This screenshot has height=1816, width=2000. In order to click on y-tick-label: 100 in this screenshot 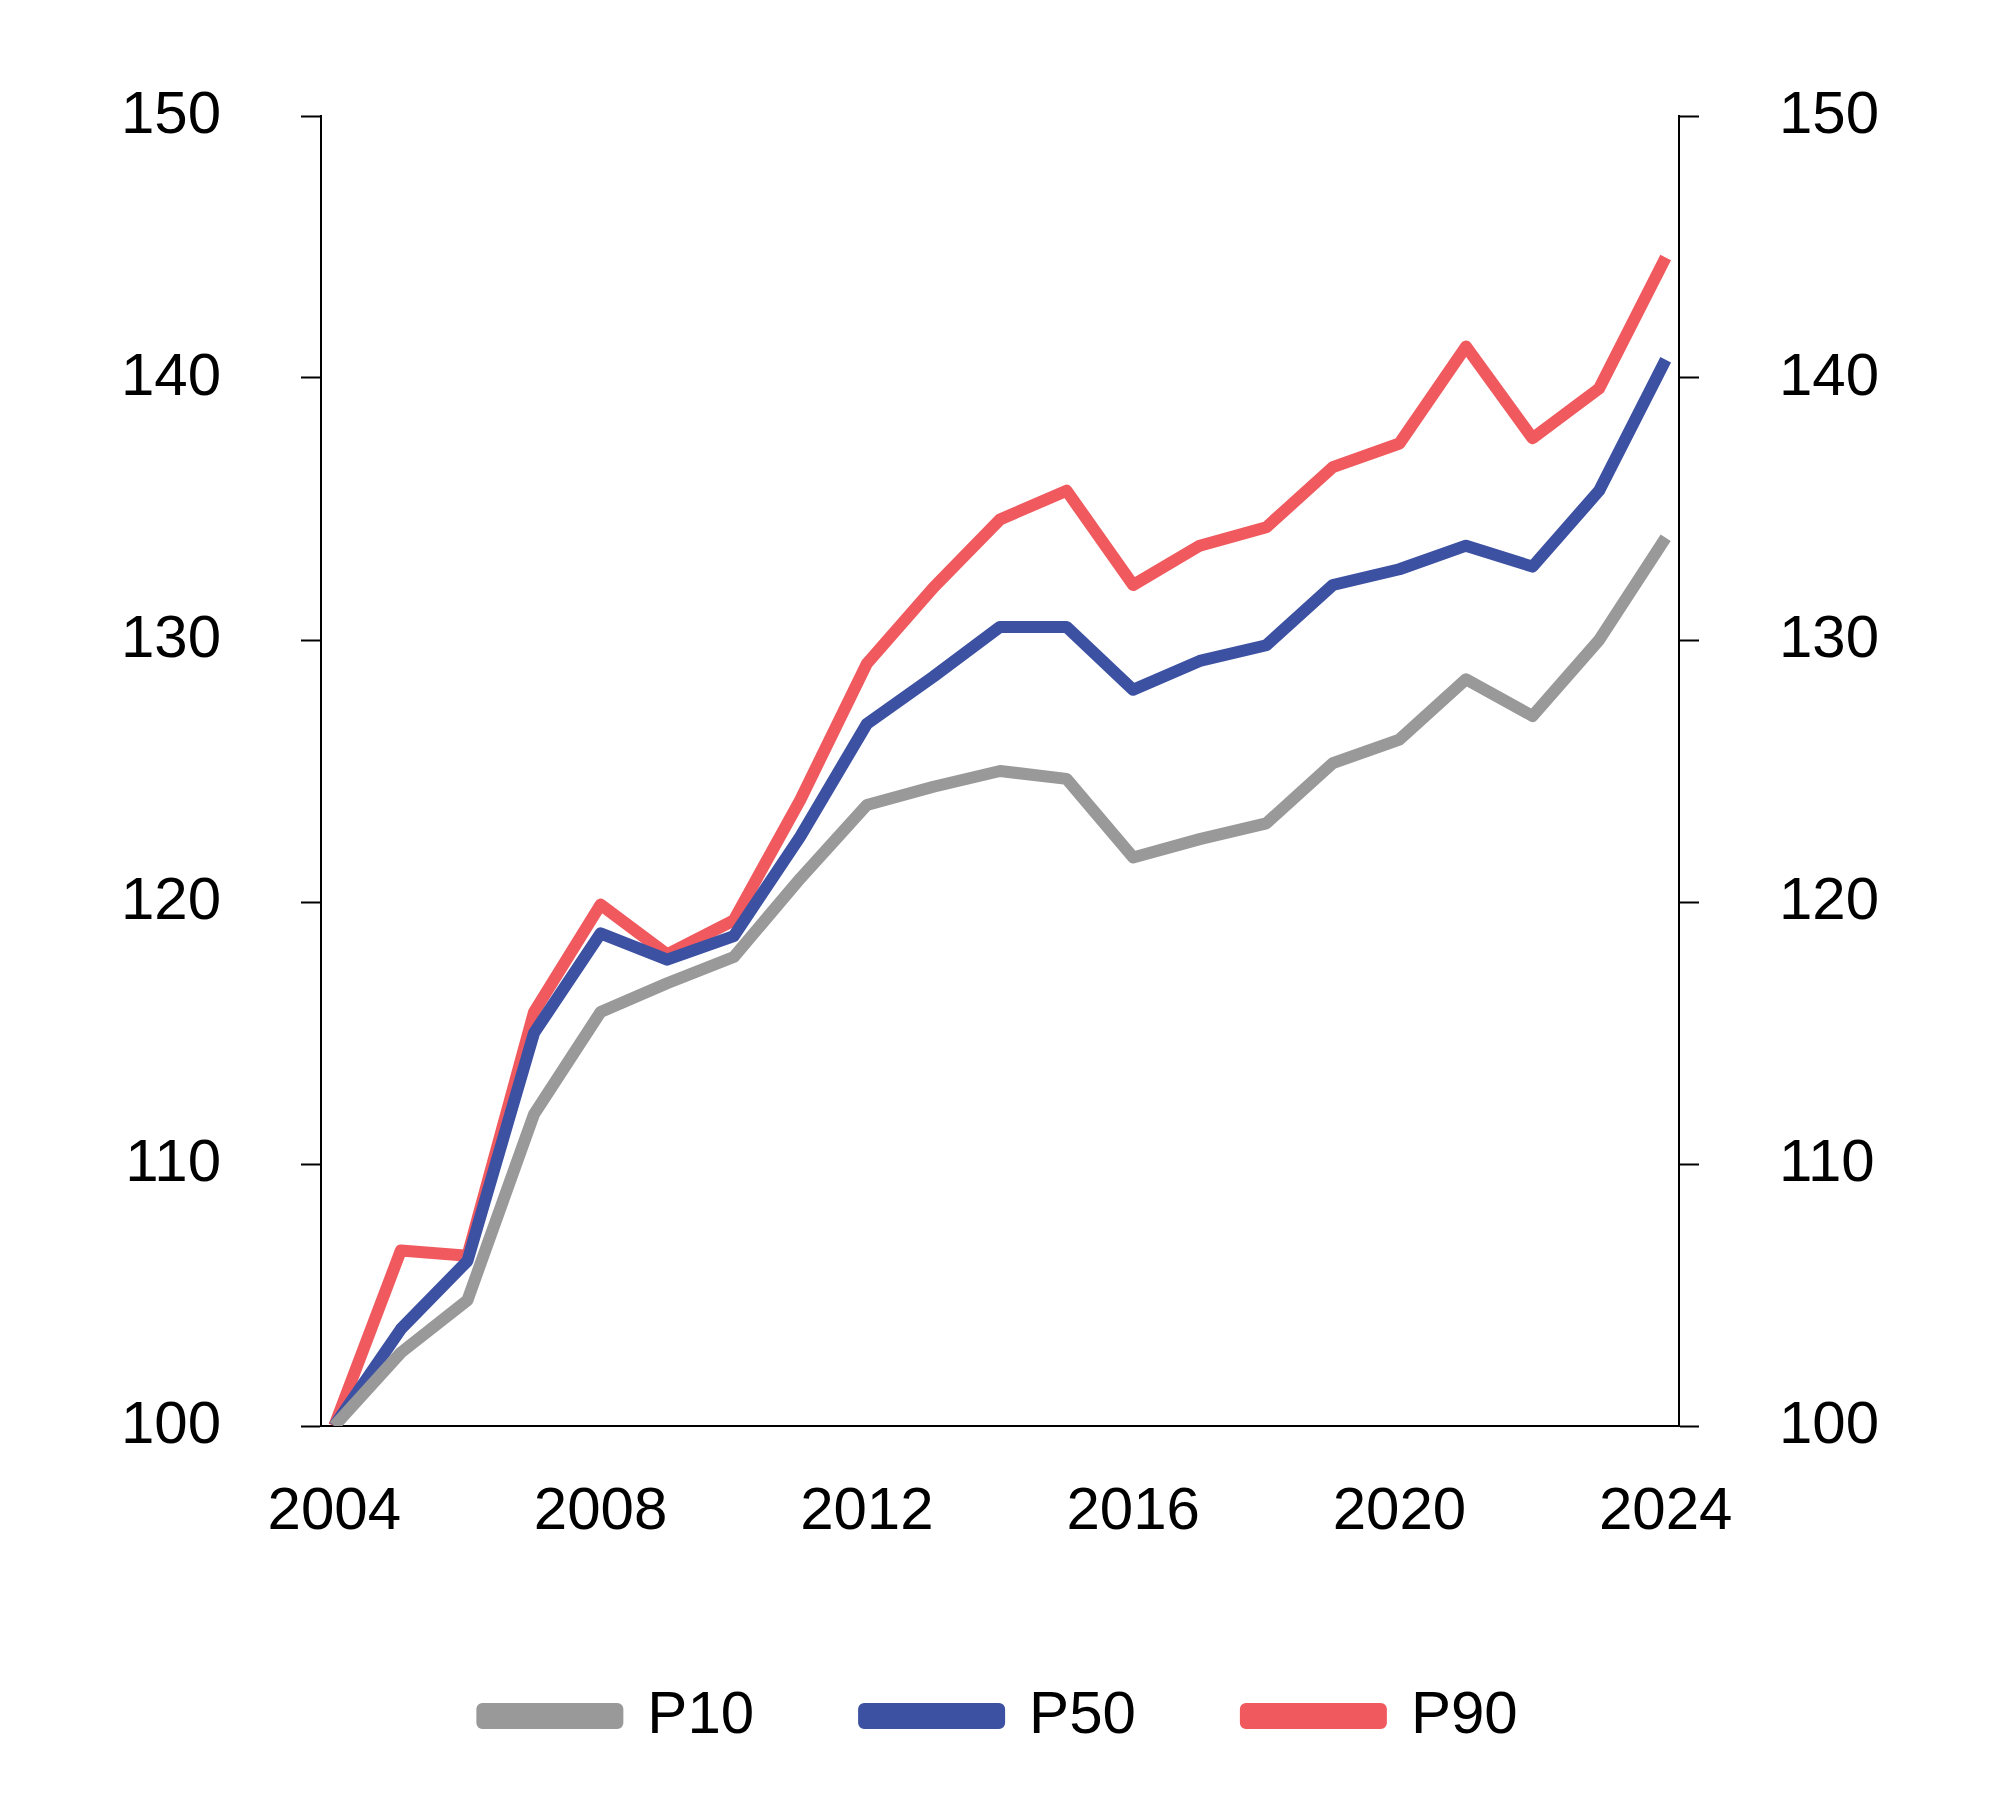, I will do `click(170, 1422)`.